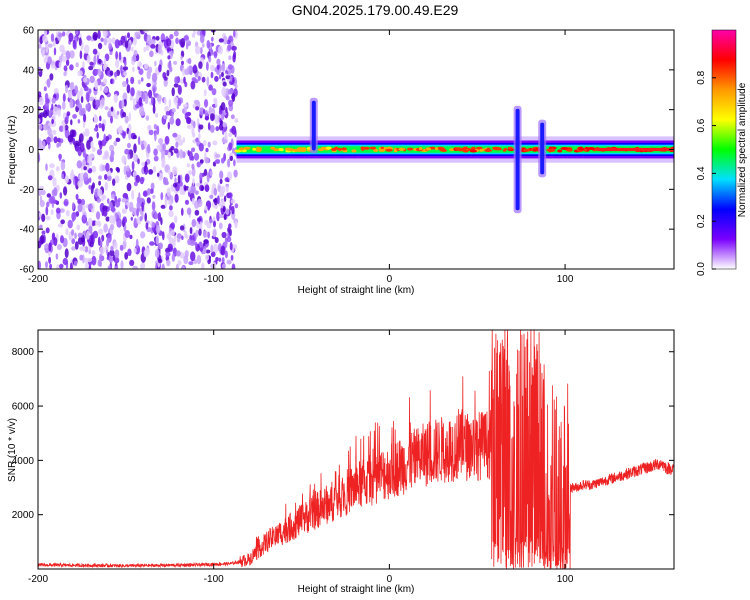 The width and height of the screenshot is (750, 600). What do you see at coordinates (701, 269) in the screenshot?
I see `colorbar-tick-label: 0.0` at bounding box center [701, 269].